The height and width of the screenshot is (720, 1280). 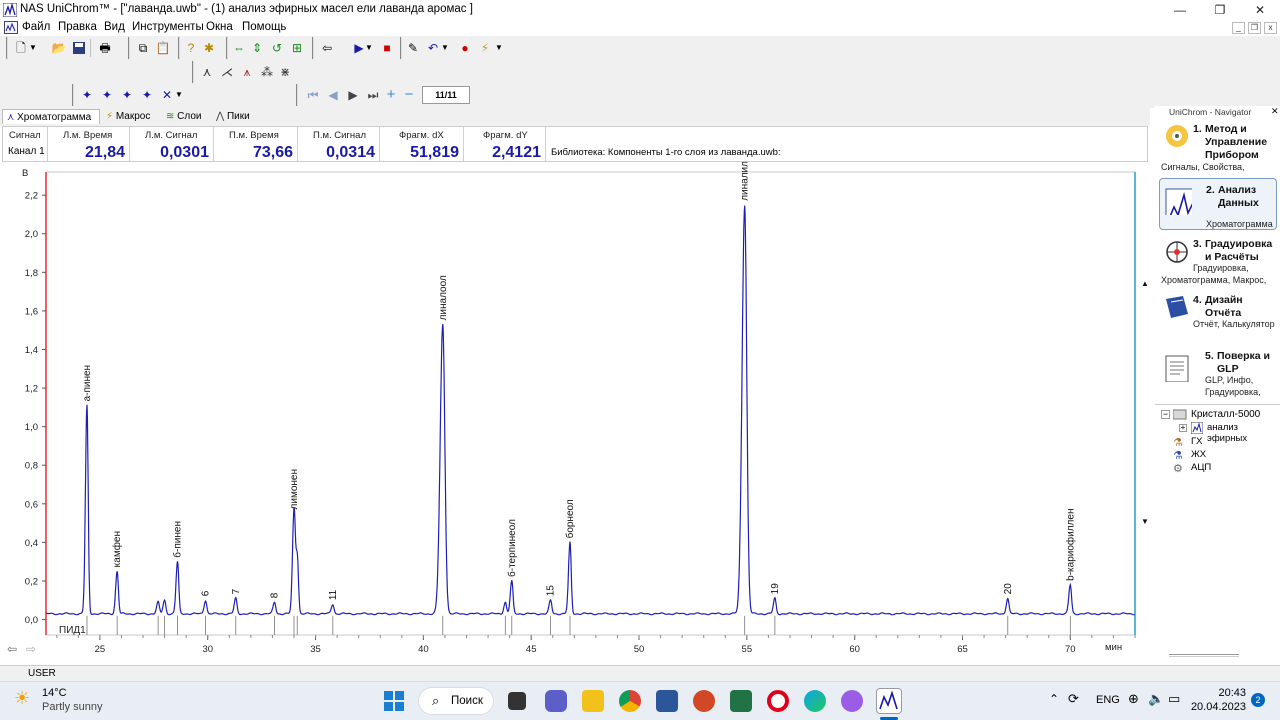 I want to click on network-icon: ⊕, so click(x=1133, y=698).